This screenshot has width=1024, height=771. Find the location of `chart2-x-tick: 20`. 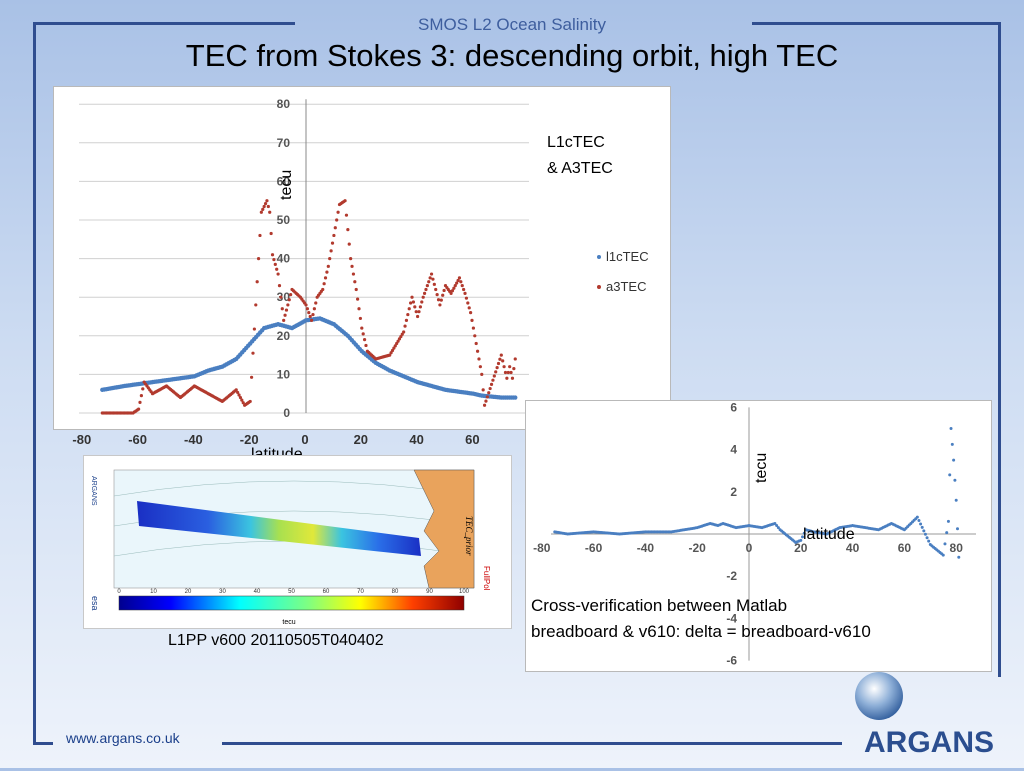

chart2-x-tick: 20 is located at coordinates (801, 548).